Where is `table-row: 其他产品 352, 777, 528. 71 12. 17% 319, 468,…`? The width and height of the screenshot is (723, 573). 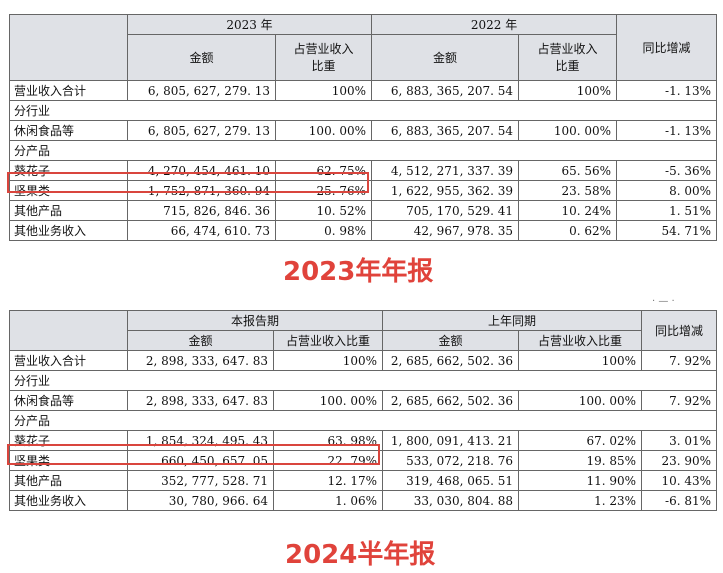 table-row: 其他产品 352, 777, 528. 71 12. 17% 319, 468,… is located at coordinates (363, 480).